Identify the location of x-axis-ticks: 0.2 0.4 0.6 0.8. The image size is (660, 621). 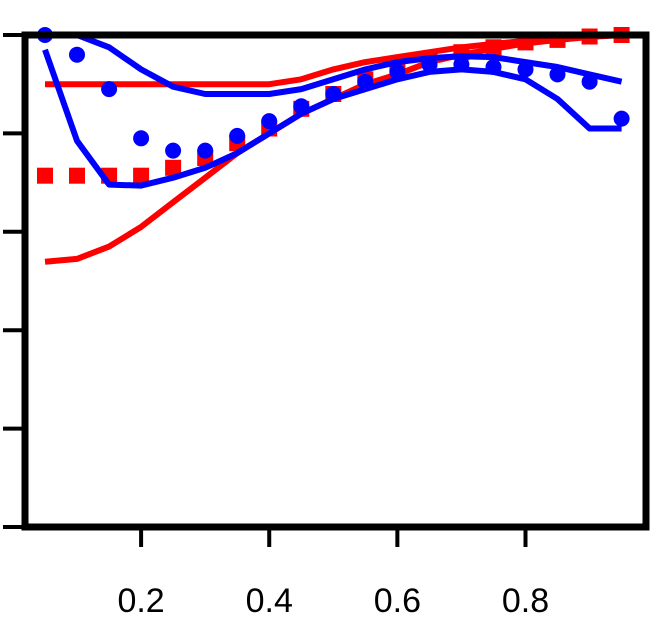
(333, 573).